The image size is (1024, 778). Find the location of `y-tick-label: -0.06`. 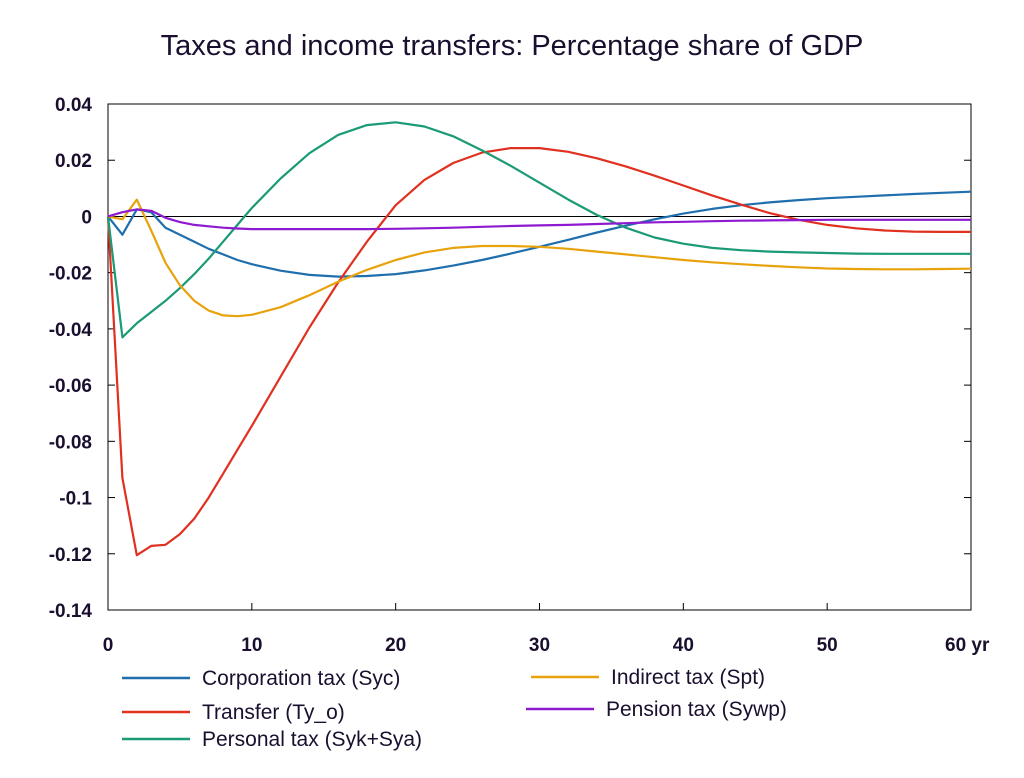

y-tick-label: -0.06 is located at coordinates (70, 386).